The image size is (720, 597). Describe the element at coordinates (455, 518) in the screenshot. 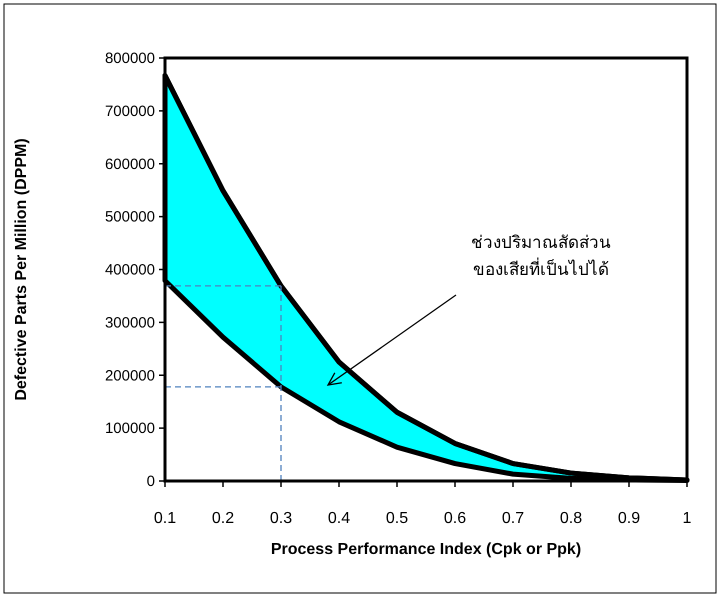

I see `x-tick-label: 0.6` at that location.